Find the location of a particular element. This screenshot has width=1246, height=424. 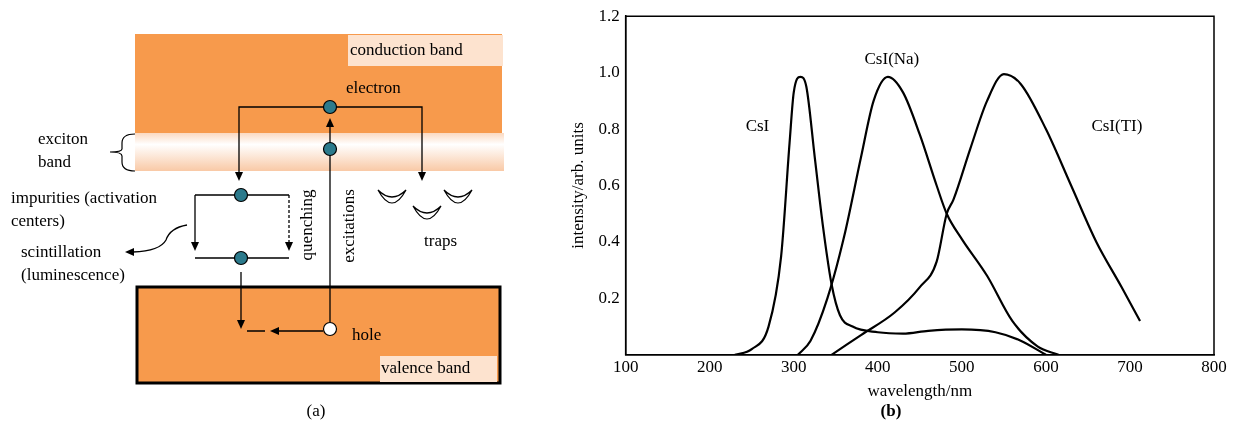

series-label: CsI(Na) is located at coordinates (892, 59).